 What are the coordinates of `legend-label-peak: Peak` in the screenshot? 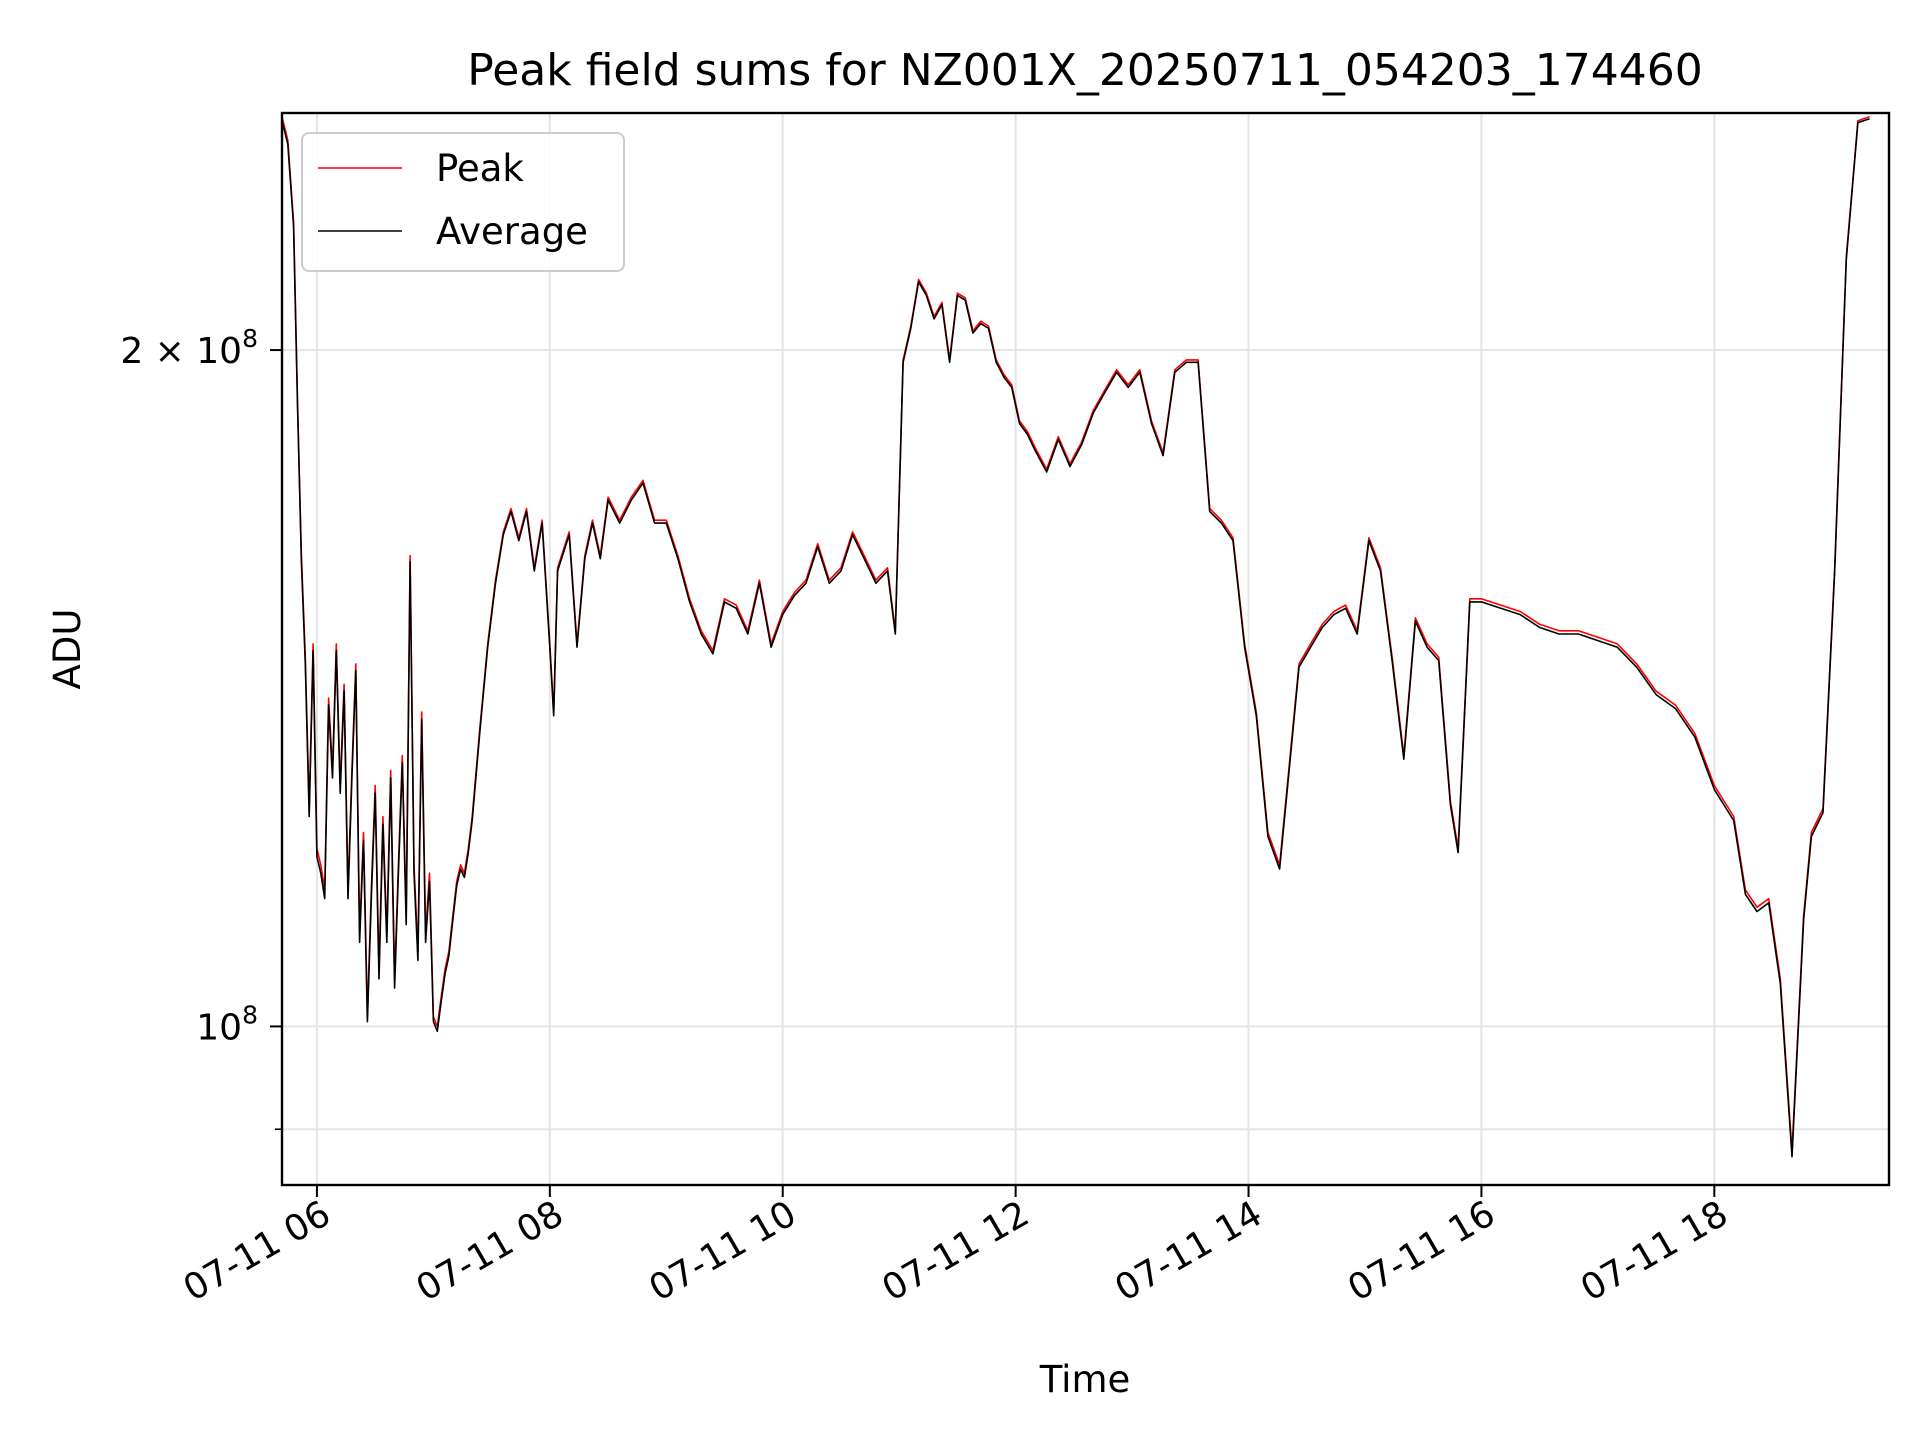 It's located at (480, 168).